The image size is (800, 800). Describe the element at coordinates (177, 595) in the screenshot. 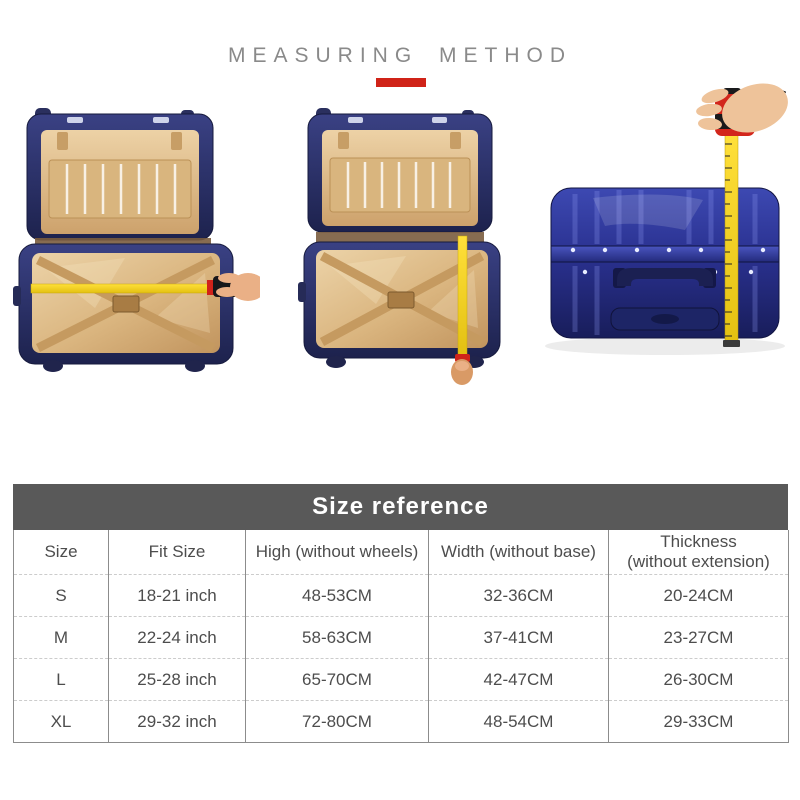

I see `cell-fit: 18-21 inch` at that location.